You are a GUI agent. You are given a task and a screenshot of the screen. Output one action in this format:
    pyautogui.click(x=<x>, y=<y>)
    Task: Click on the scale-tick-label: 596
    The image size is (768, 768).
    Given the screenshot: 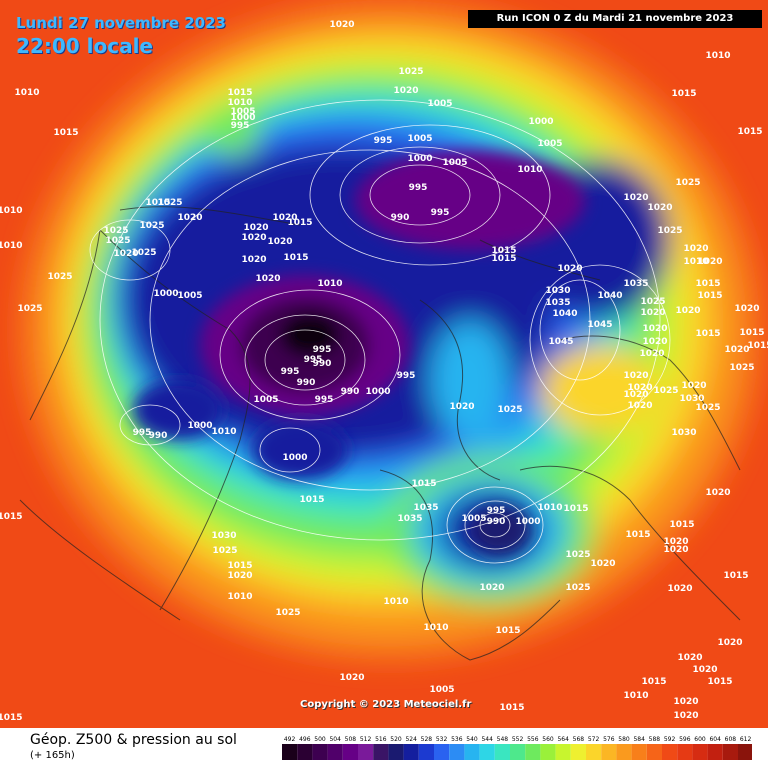 What is the action you would take?
    pyautogui.click(x=685, y=739)
    